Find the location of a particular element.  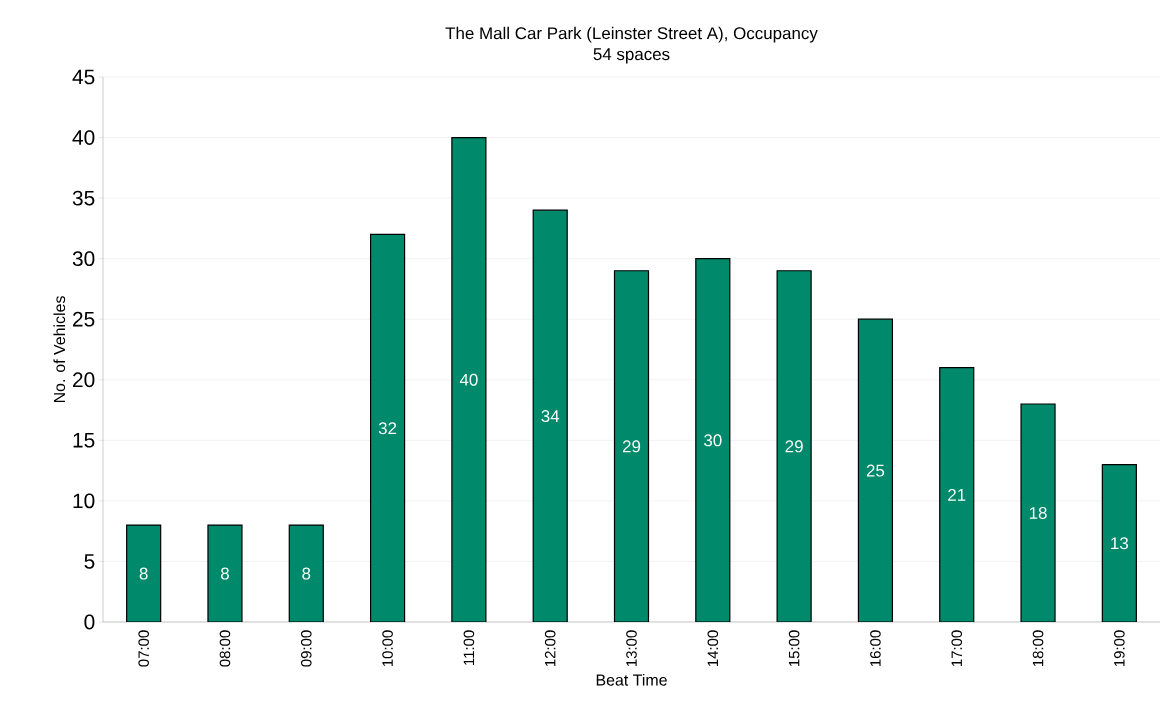

x-tick-label: 17:00 is located at coordinates (957, 648).